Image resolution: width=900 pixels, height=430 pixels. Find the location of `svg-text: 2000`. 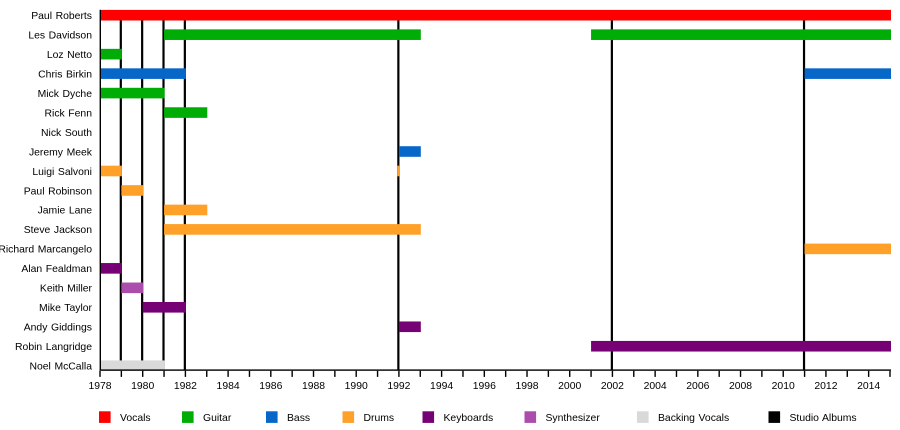

svg-text: 2000 is located at coordinates (569, 386).